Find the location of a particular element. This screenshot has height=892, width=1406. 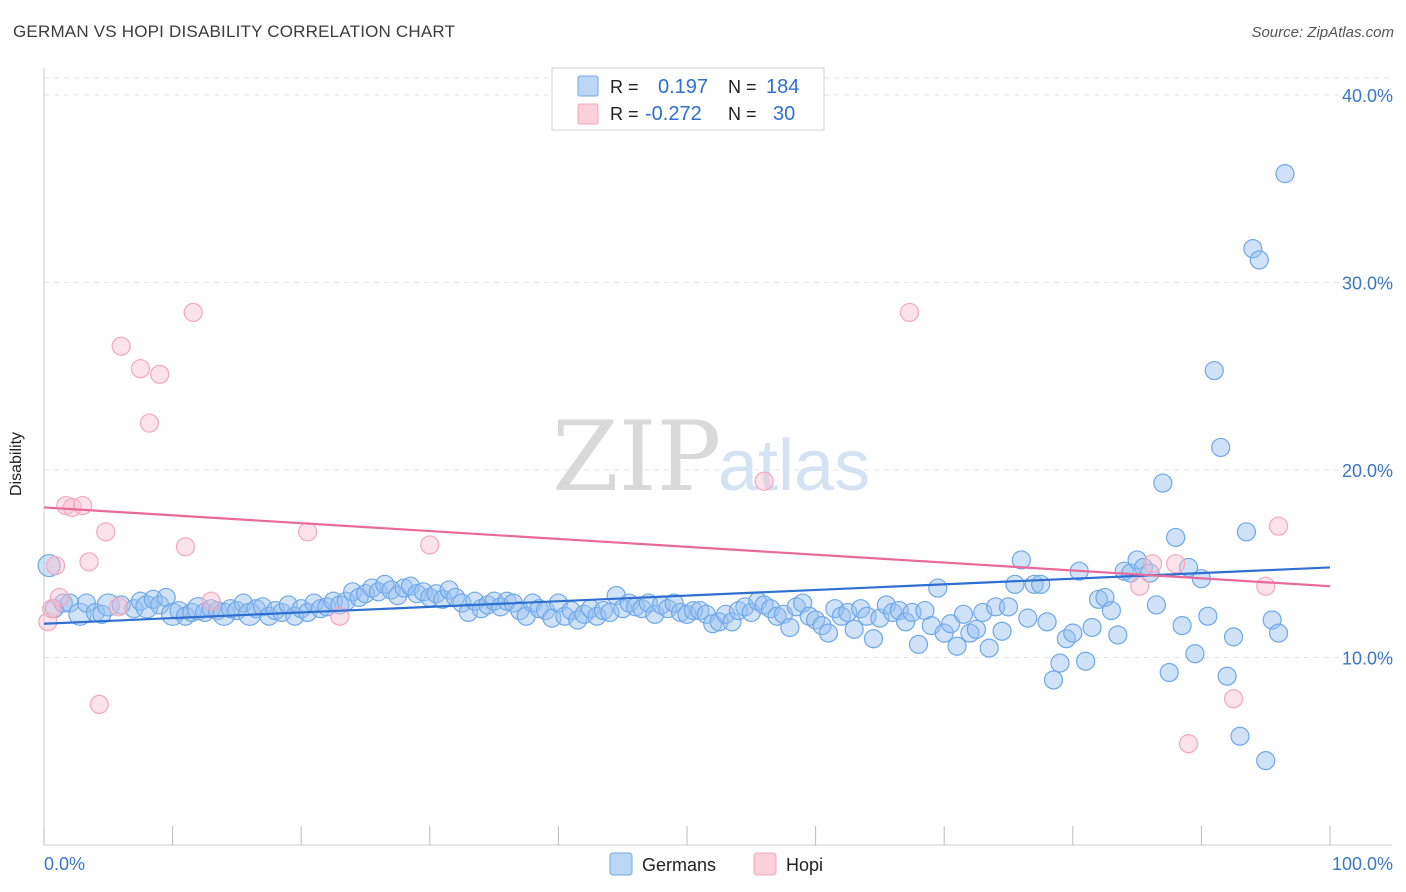

legend-germans-label: Germans is located at coordinates (679, 865).